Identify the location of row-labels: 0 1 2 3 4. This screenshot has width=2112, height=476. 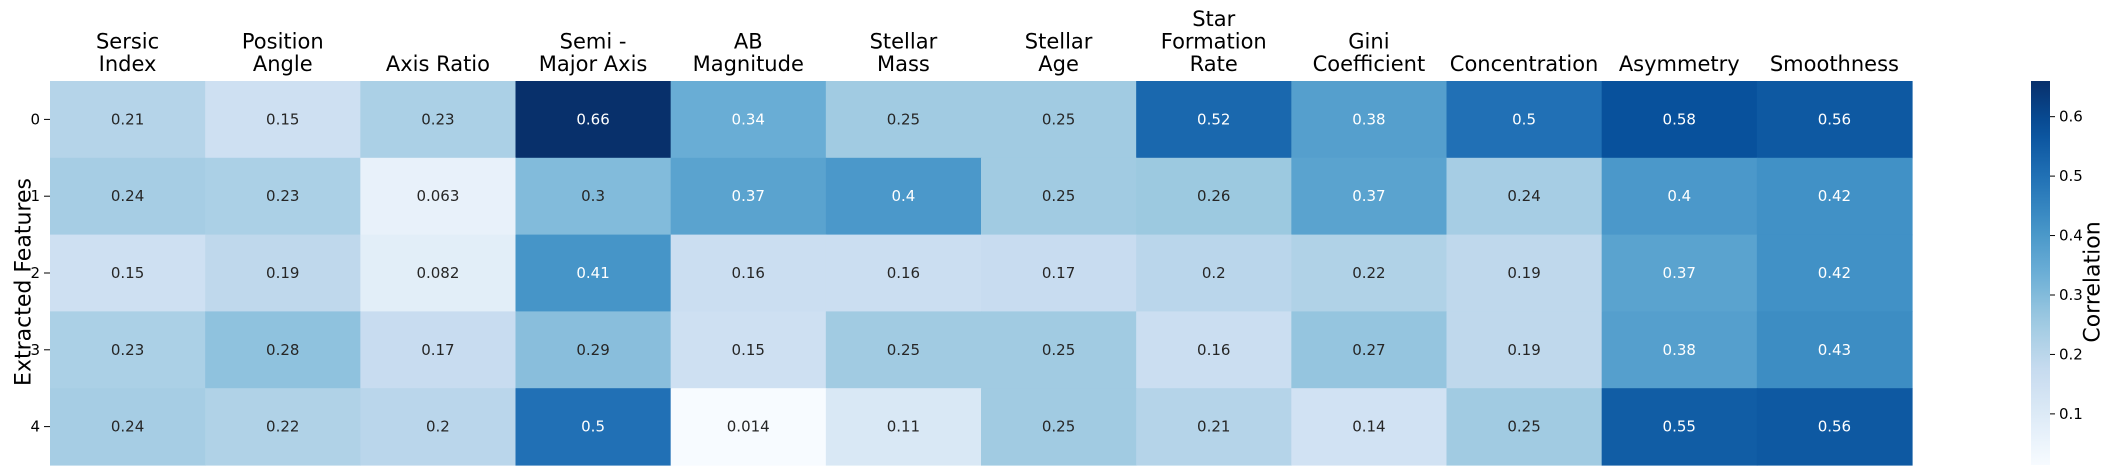
(40, 273).